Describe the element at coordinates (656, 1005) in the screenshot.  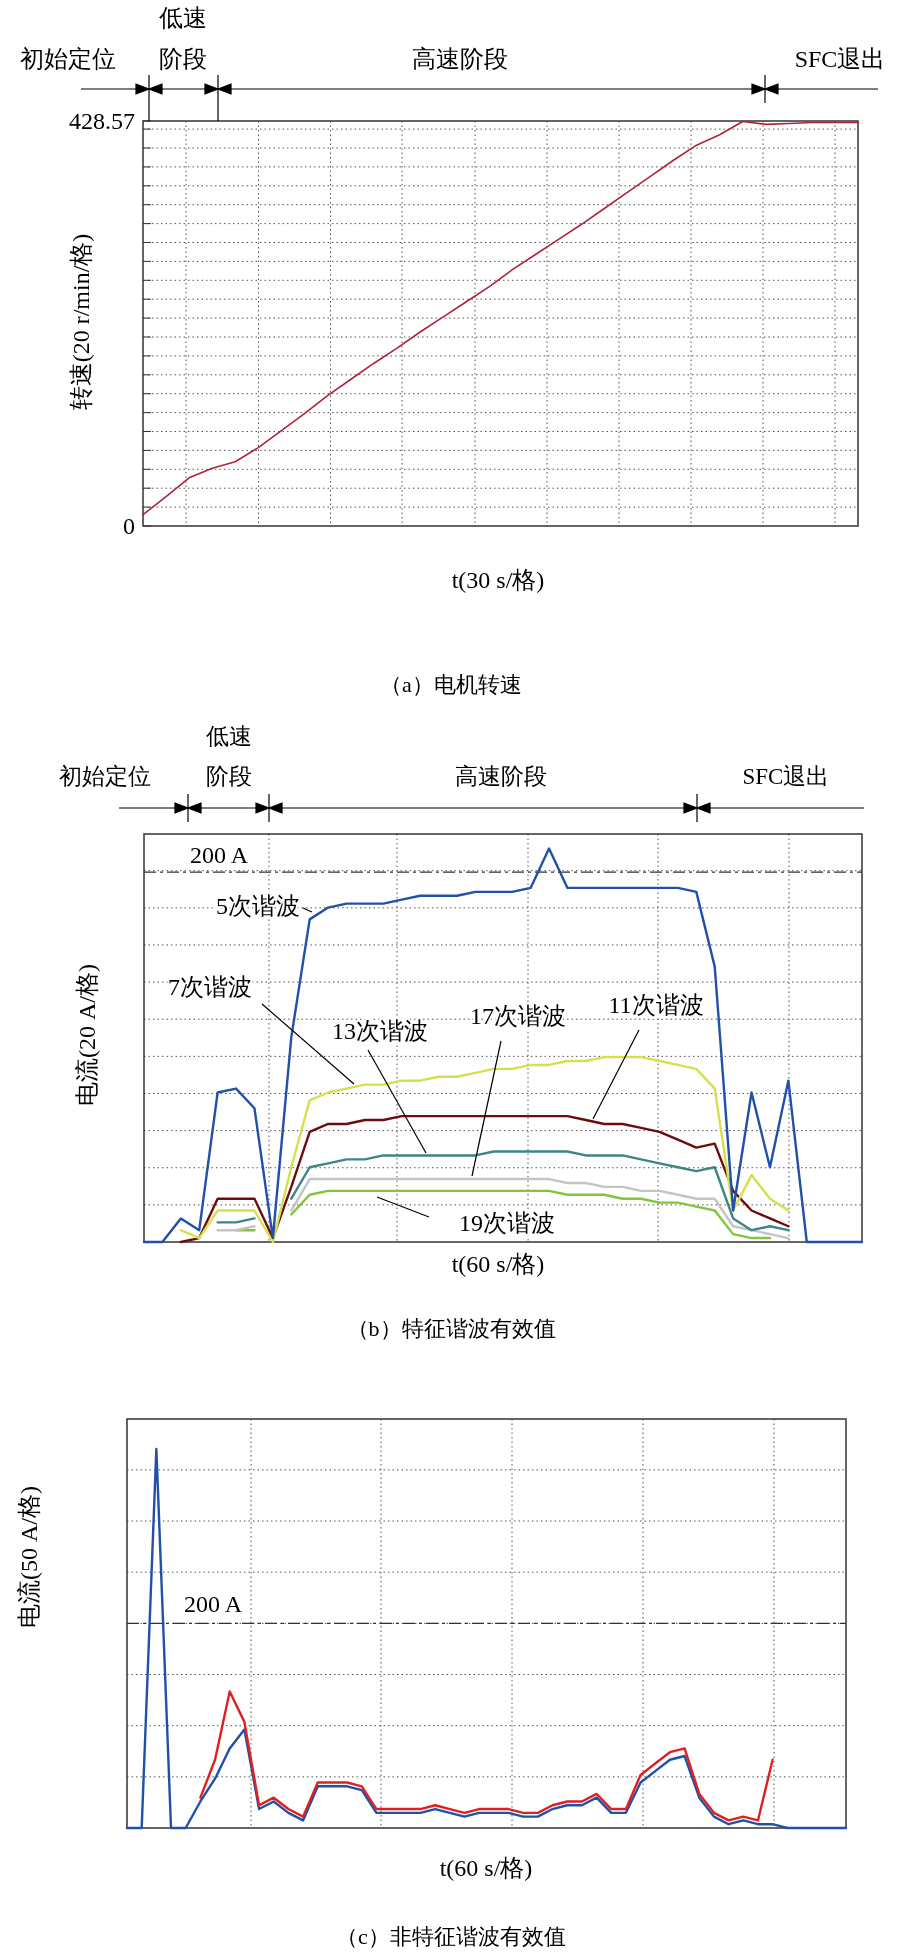
I see `text: 11次谐波` at that location.